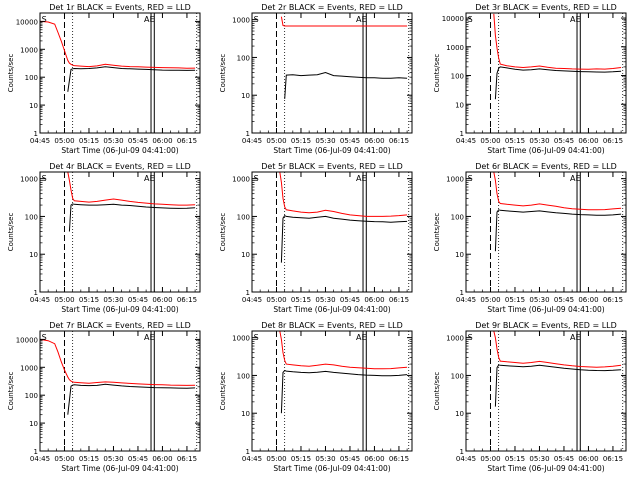  What do you see at coordinates (546, 325) in the screenshot?
I see `chart-title: Det 9r BLACK = Events, RED = LLD` at bounding box center [546, 325].